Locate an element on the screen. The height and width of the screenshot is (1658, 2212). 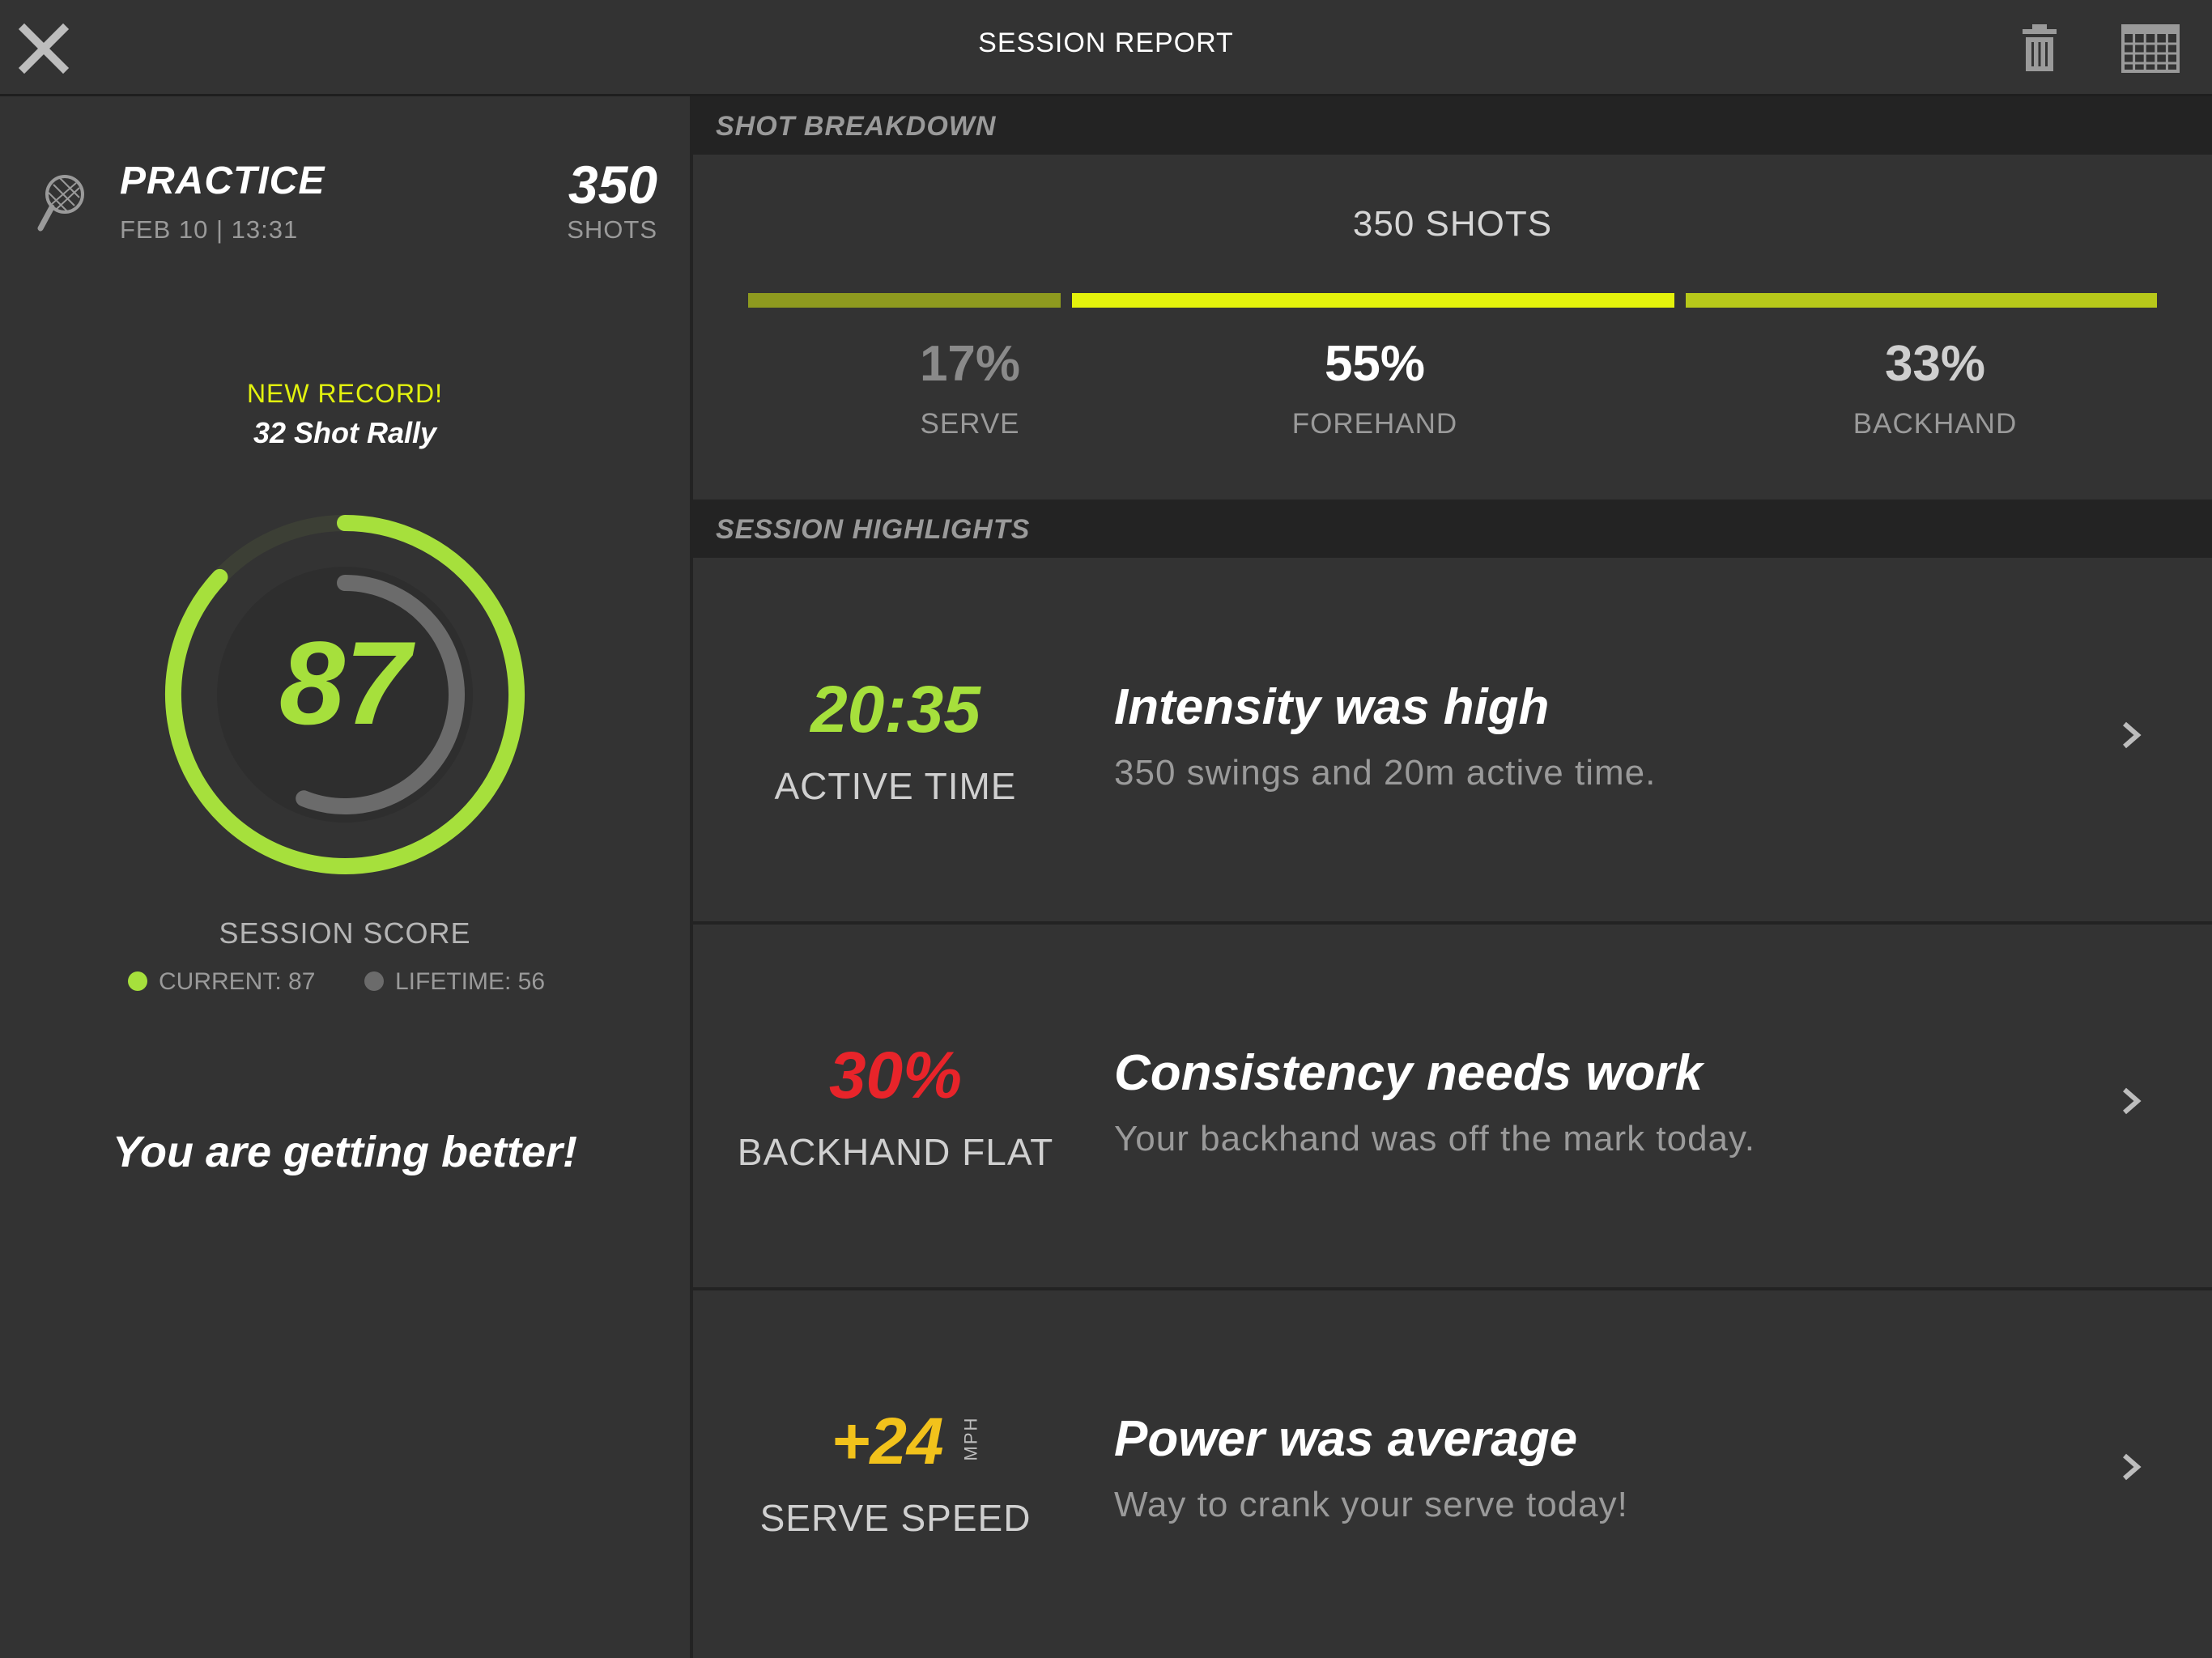
highlight-unit: MPH is located at coordinates (970, 1438).